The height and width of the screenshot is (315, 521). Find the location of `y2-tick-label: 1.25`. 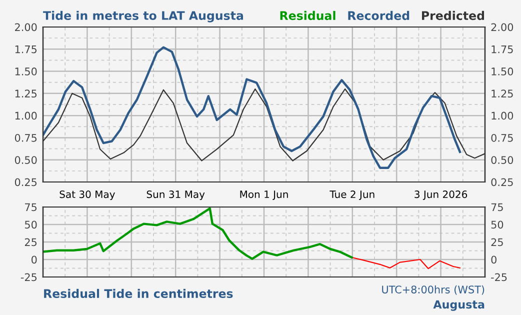

y2-tick-label: 1.25 is located at coordinates (502, 94).